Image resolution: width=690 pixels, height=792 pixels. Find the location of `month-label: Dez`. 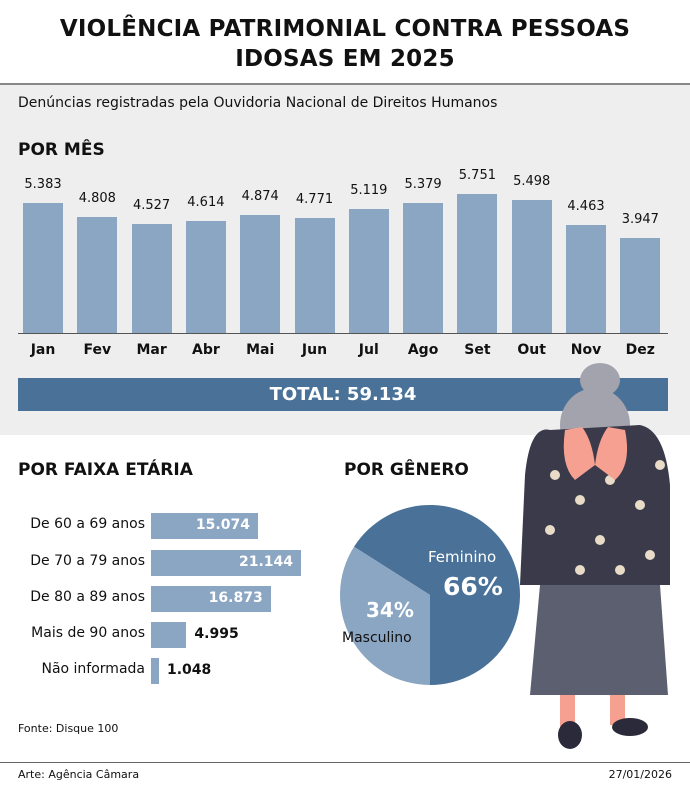

month-label: Dez is located at coordinates (640, 350).